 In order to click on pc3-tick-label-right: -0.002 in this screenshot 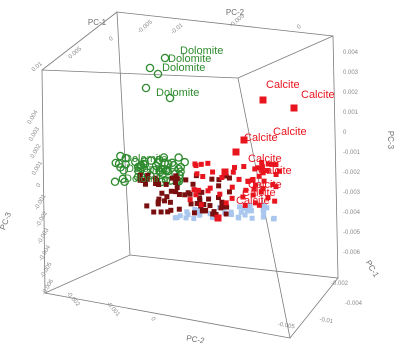, I will do `click(352, 173)`.